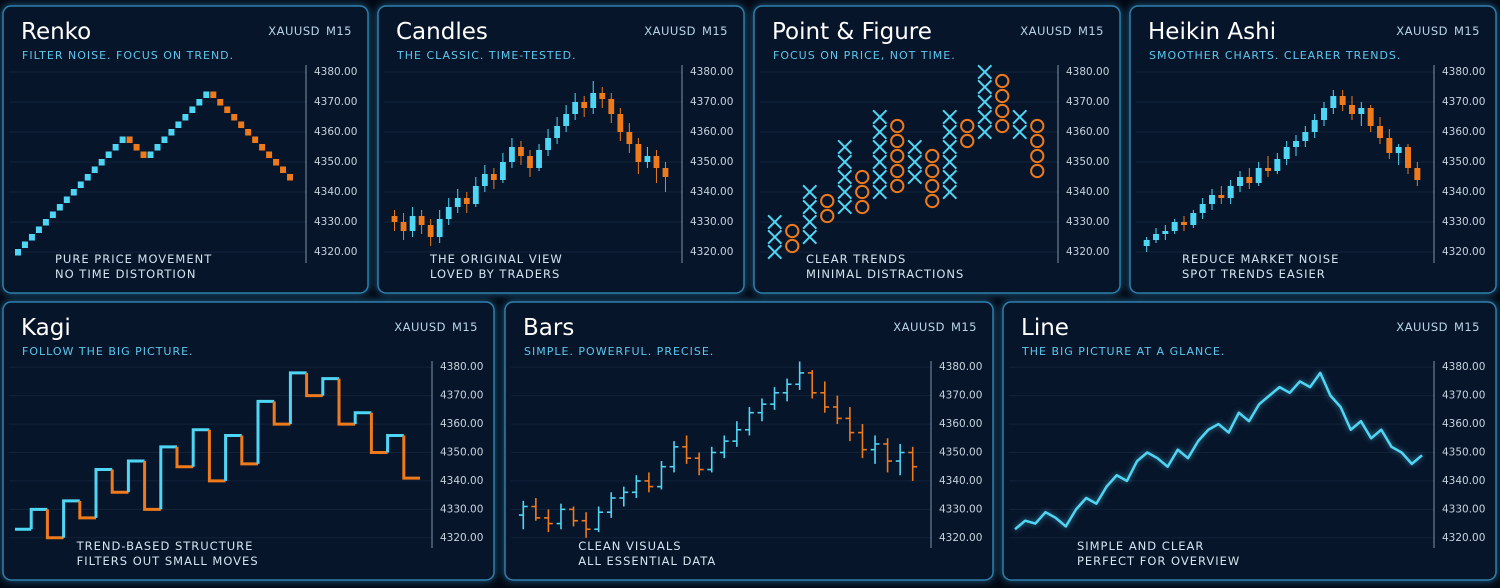 Image resolution: width=1500 pixels, height=588 pixels. Describe the element at coordinates (46, 328) in the screenshot. I see `chart-title: Kagi` at that location.